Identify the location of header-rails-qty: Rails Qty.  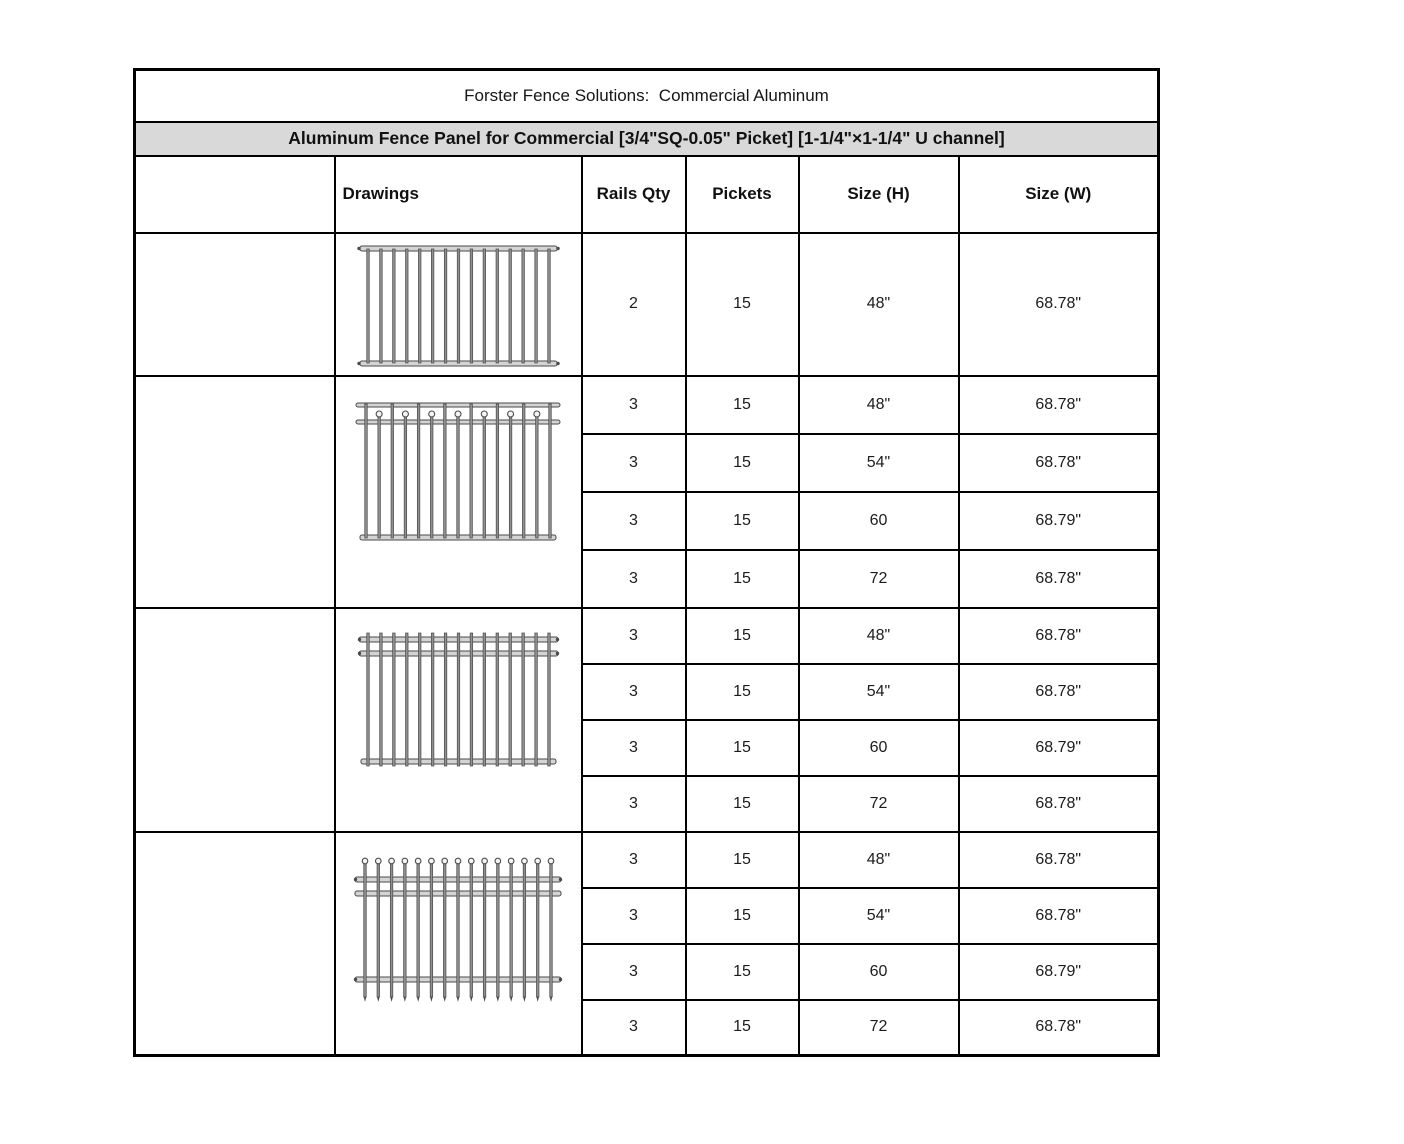
(633, 194).